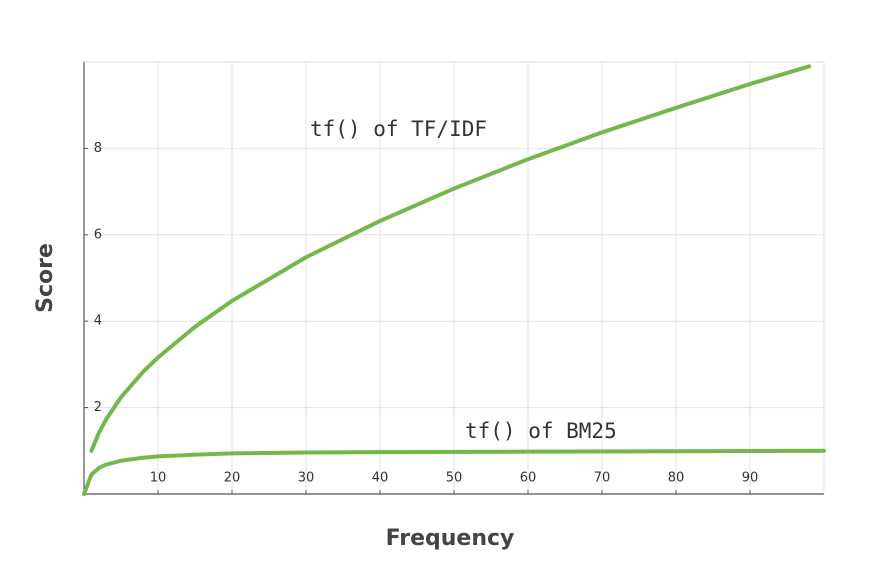 This screenshot has height=586, width=886. I want to click on y-axis-label: Score, so click(45, 278).